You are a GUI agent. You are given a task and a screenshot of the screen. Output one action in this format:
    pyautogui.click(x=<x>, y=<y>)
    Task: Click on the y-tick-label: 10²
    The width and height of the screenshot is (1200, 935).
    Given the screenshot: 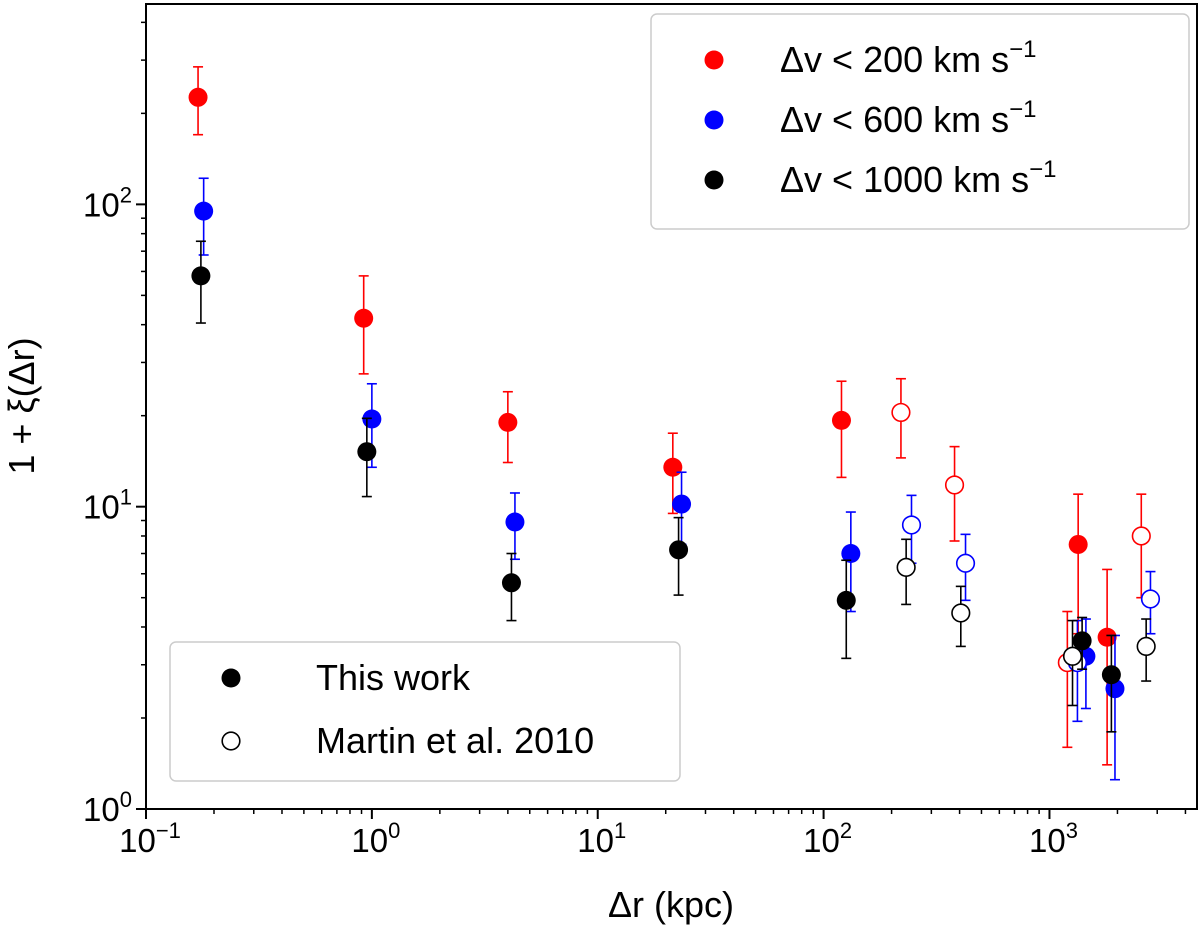 What is the action you would take?
    pyautogui.click(x=107, y=202)
    